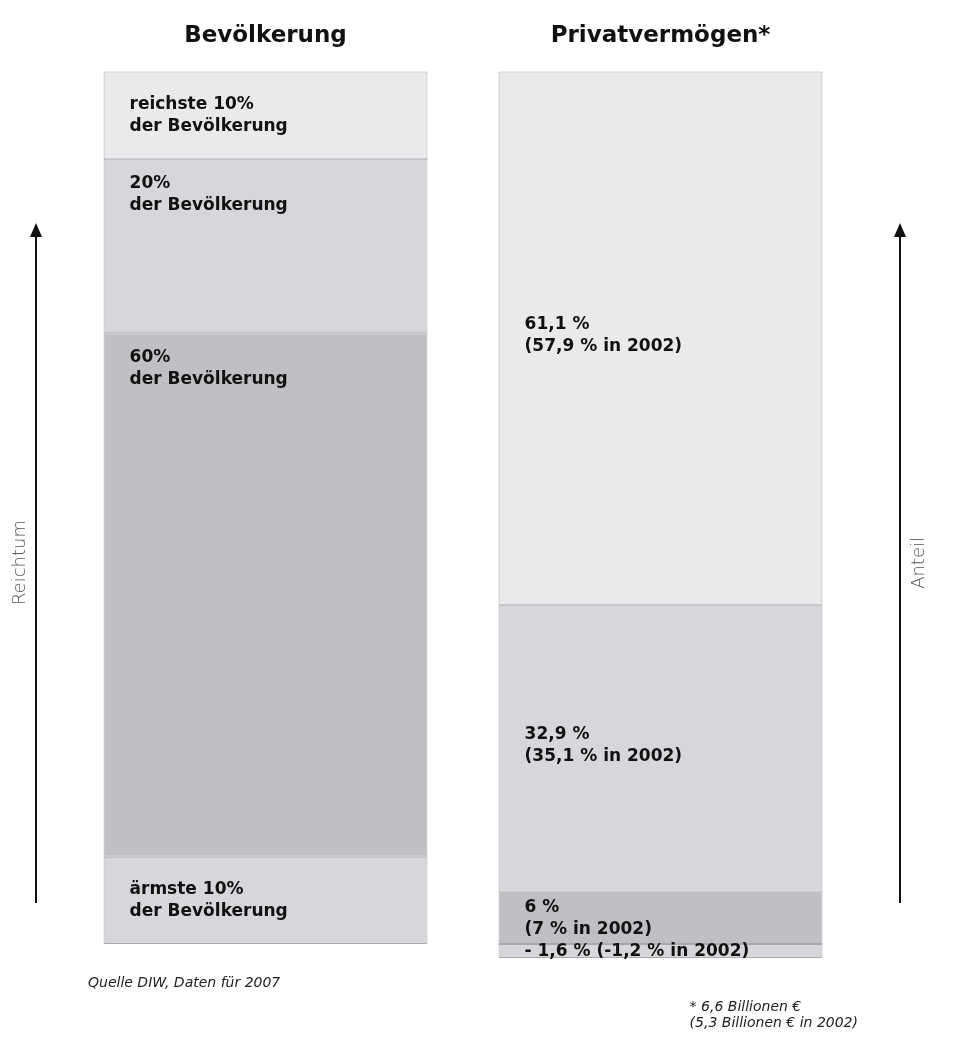 This screenshot has width=956, height=1057. Describe the element at coordinates (18, 563) in the screenshot. I see `y-axis-title: Reichtum` at that location.